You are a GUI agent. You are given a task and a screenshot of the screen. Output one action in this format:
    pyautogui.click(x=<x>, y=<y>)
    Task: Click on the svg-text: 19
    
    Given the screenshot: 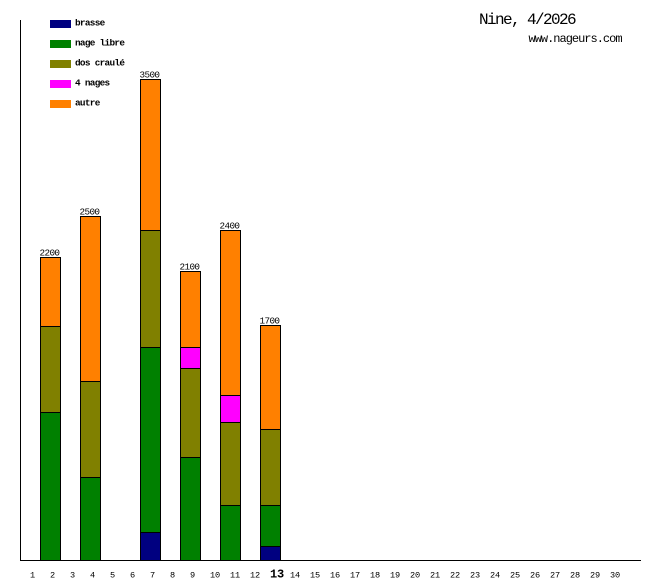 What is the action you would take?
    pyautogui.click(x=395, y=575)
    